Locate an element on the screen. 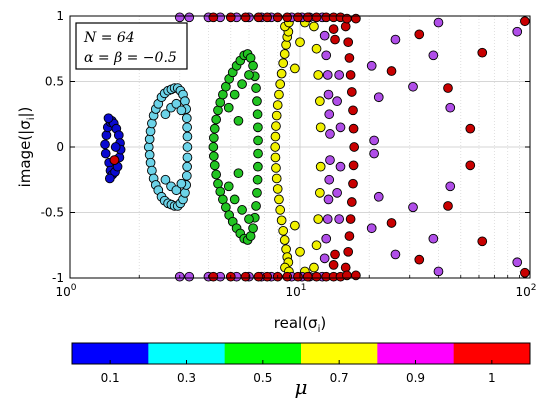 The width and height of the screenshot is (550, 402). x-tick-label: 10¹ is located at coordinates (295, 291).